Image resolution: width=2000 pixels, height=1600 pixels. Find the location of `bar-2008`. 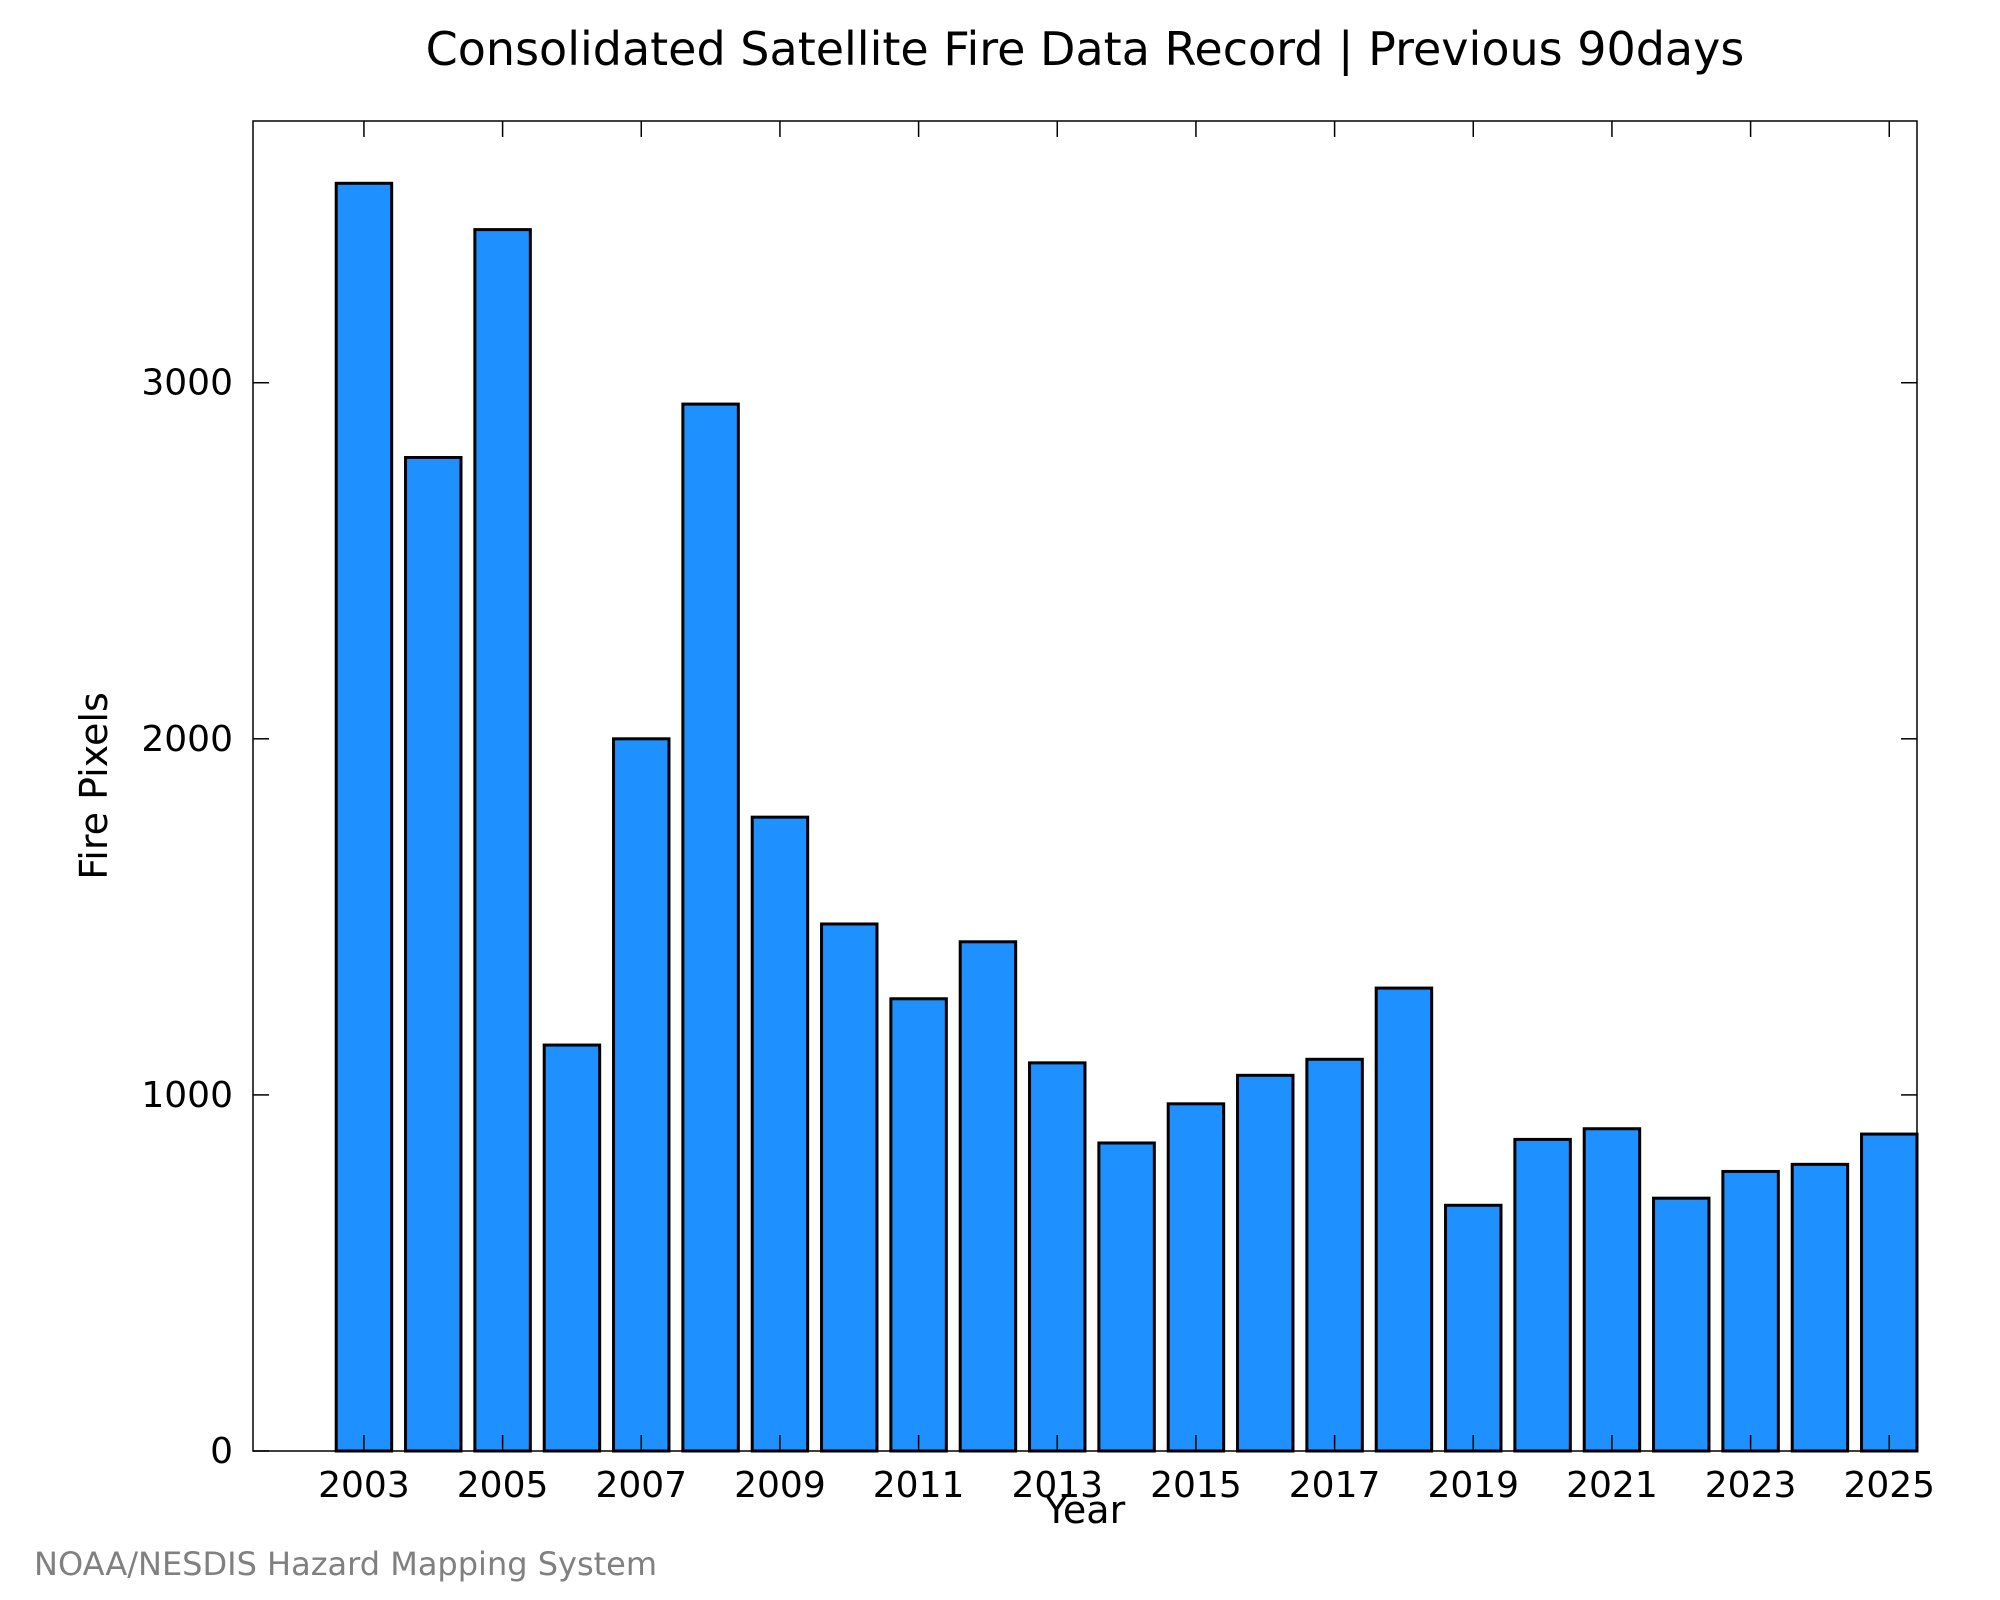

bar-2008 is located at coordinates (710, 927).